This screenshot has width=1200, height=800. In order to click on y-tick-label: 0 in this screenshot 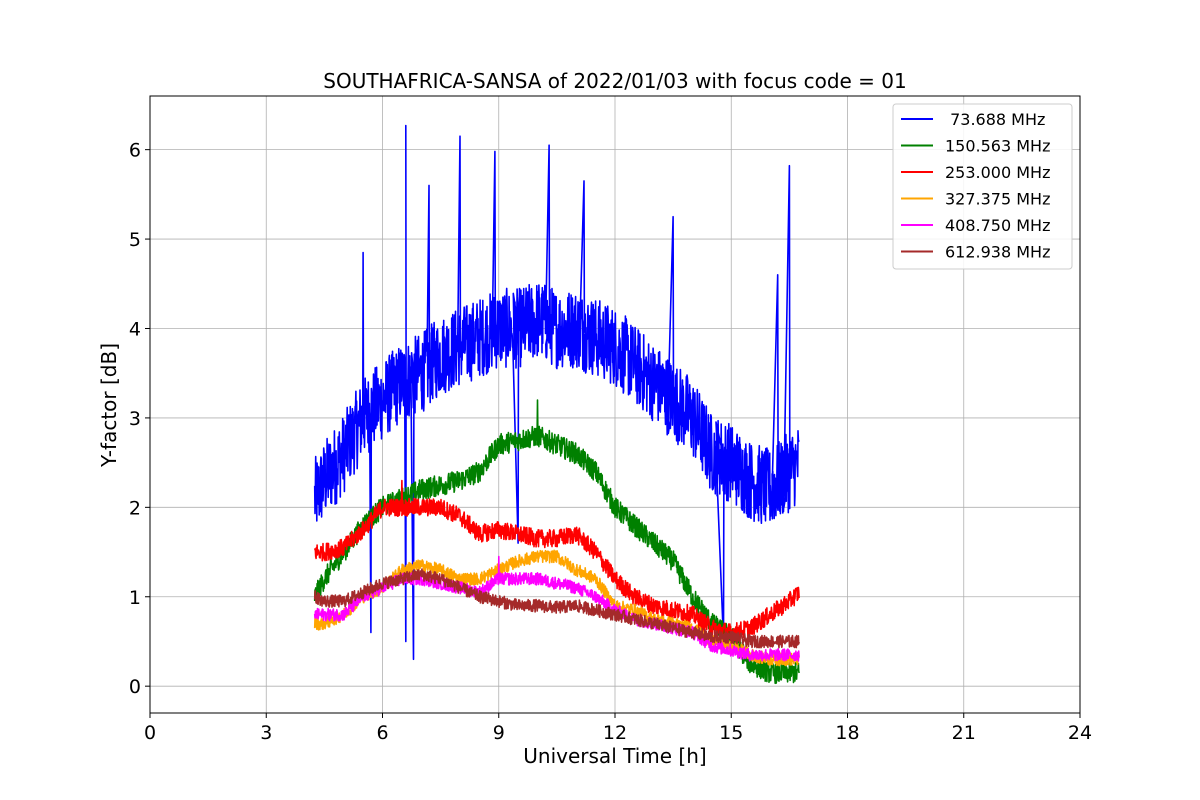, I will do `click(135, 687)`.